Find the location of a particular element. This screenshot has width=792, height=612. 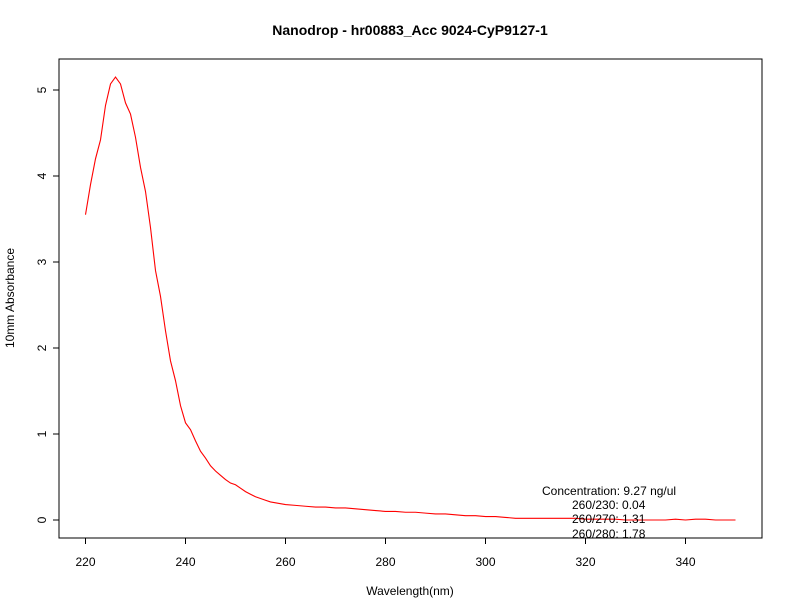

y-tick-label: 5 is located at coordinates (42, 89).